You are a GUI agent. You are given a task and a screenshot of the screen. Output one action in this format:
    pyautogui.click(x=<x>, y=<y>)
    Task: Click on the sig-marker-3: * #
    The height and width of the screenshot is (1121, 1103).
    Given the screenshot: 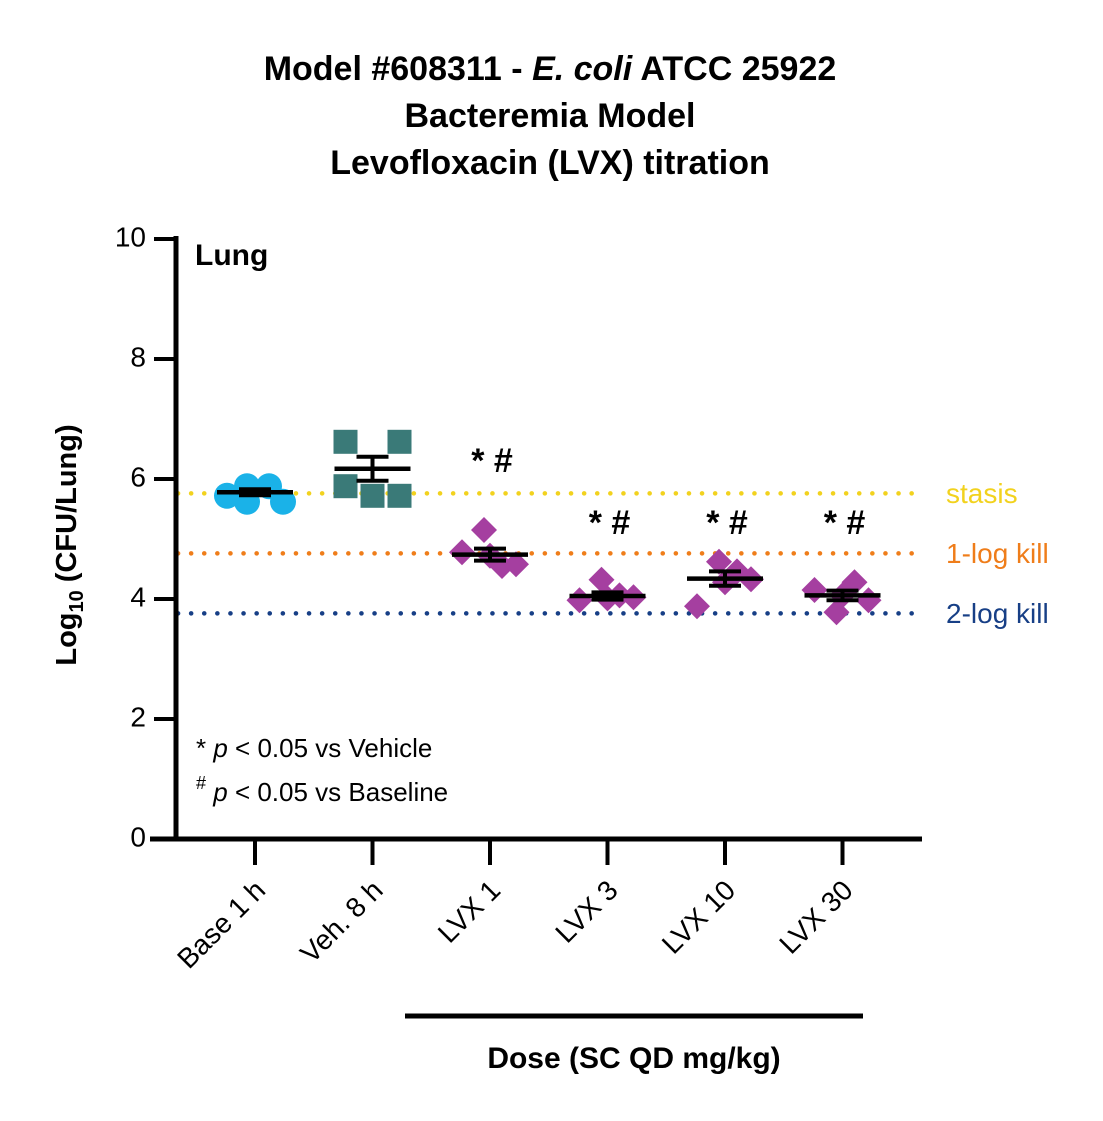 What is the action you would take?
    pyautogui.click(x=492, y=461)
    